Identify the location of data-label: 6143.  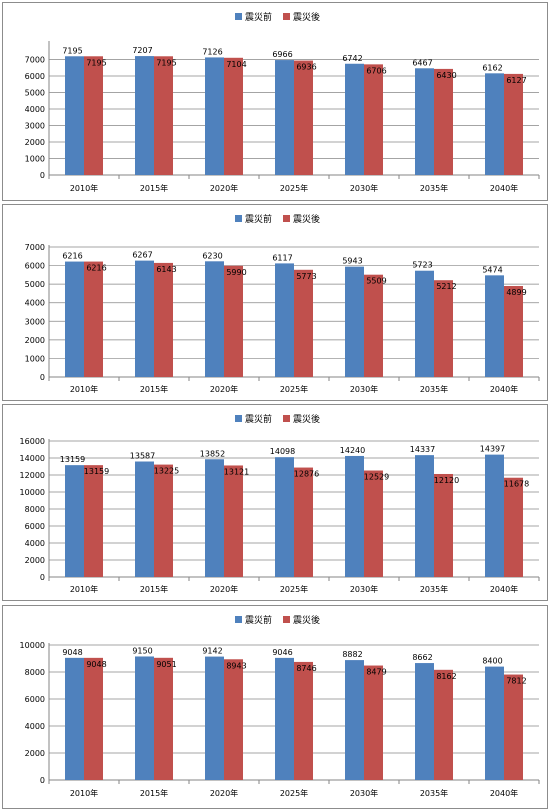
(166, 269).